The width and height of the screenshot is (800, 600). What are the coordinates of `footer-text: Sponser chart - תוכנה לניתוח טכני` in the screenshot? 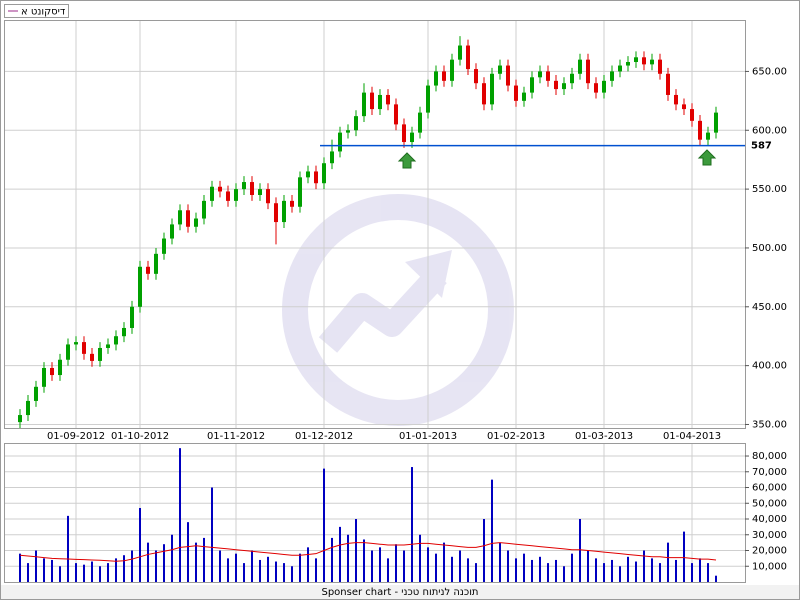 It's located at (399, 592).